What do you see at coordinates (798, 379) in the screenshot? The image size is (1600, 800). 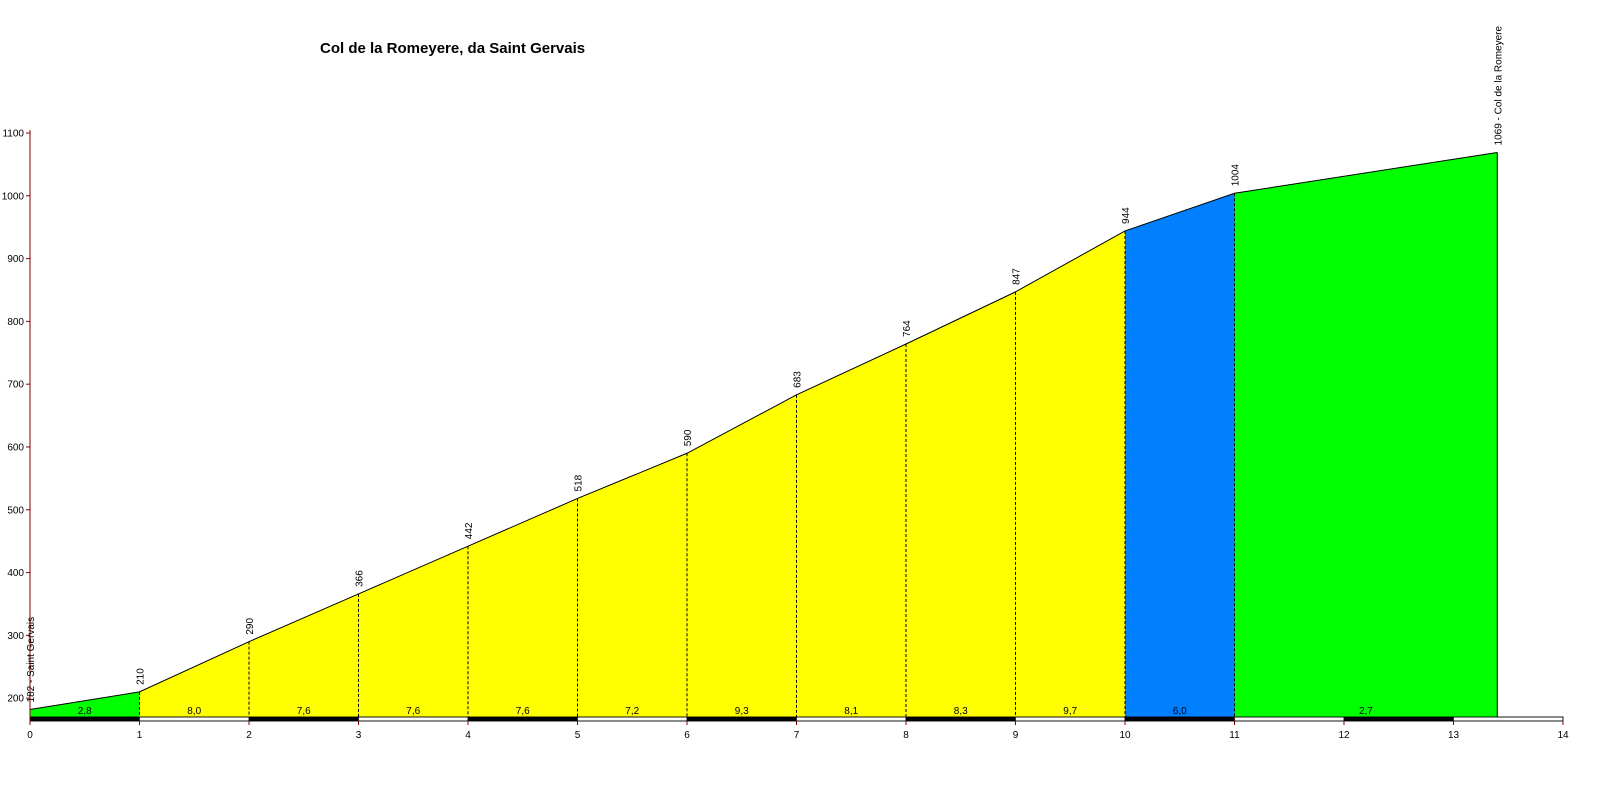 I see `elevation-label-8: 683` at bounding box center [798, 379].